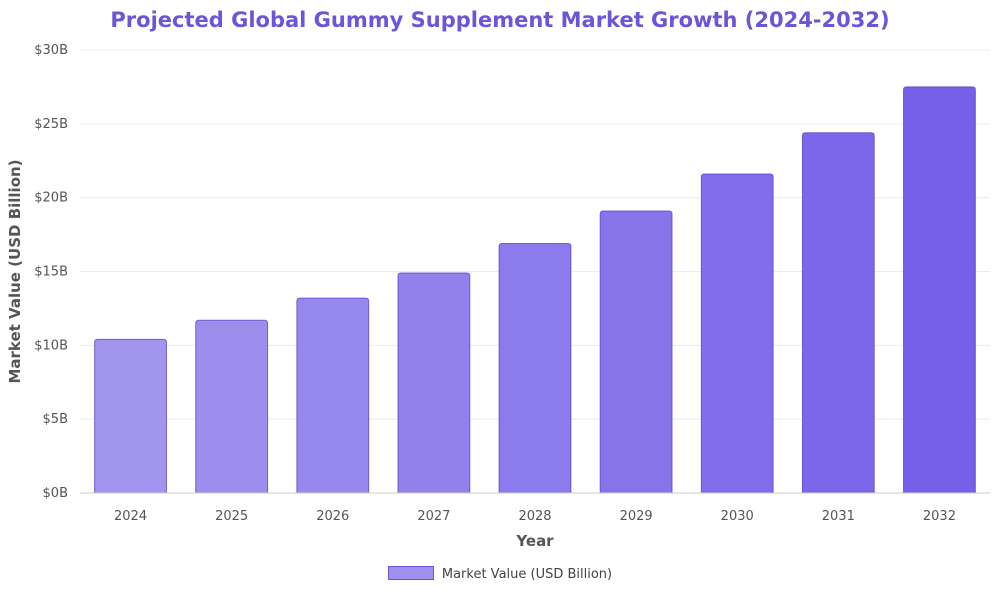 This screenshot has height=595, width=1000. What do you see at coordinates (55, 493) in the screenshot?
I see `y-tick-label: $0B` at bounding box center [55, 493].